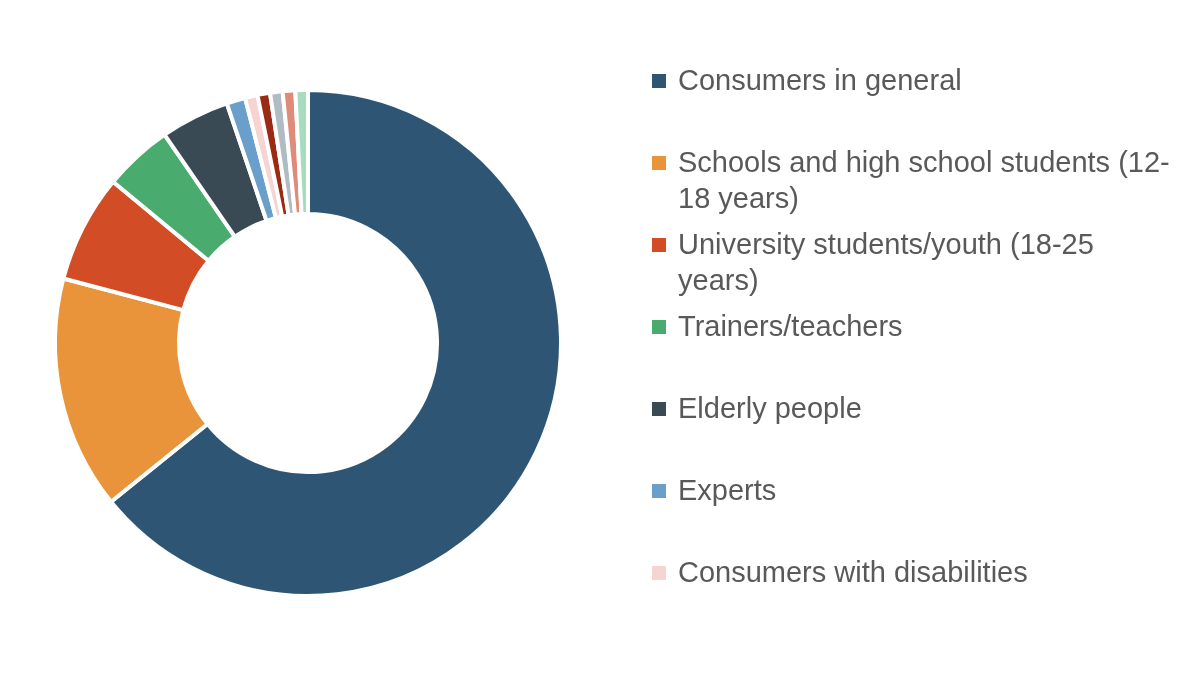 The image size is (1200, 675). What do you see at coordinates (886, 262) in the screenshot?
I see `legend-label: University students/youth (18-25 years)` at bounding box center [886, 262].